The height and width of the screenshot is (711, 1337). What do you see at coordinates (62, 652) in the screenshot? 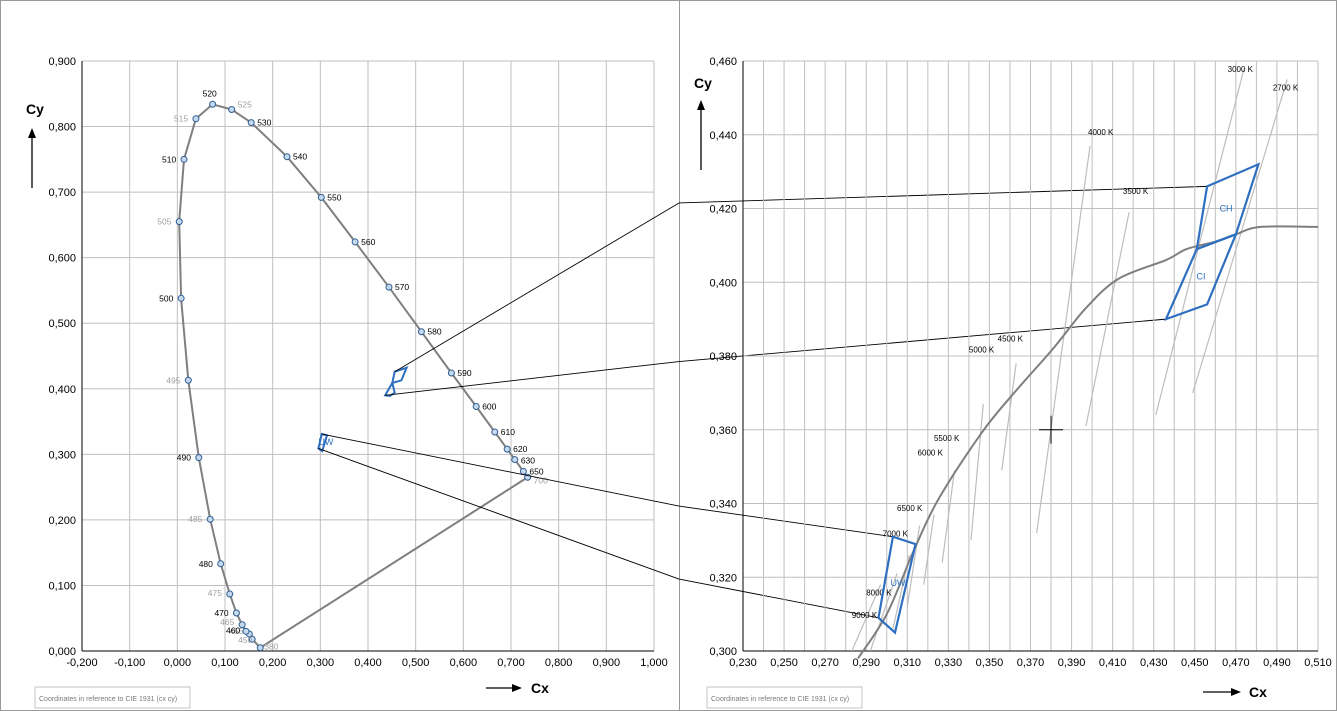
I see `left-y-tick: 0,000` at bounding box center [62, 652].